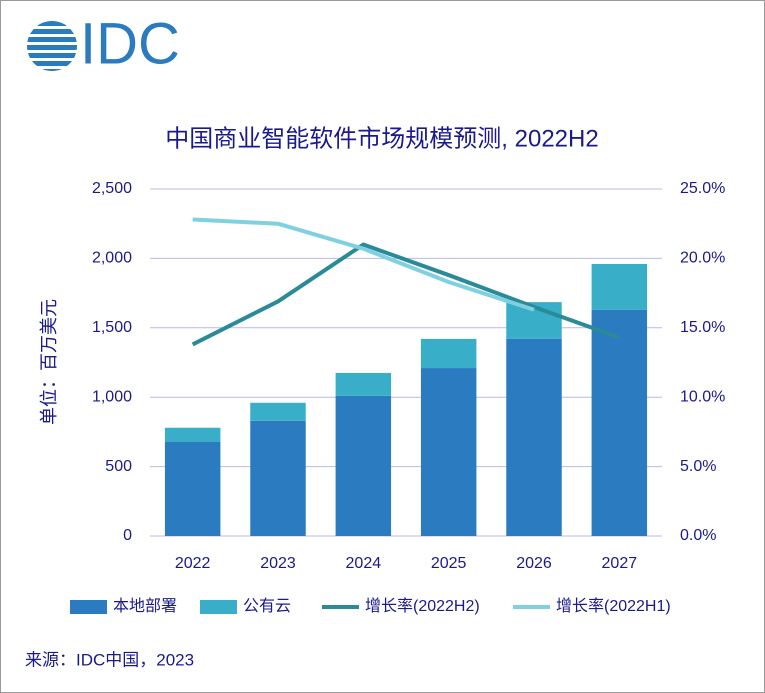 This screenshot has height=693, width=765. Describe the element at coordinates (620, 563) in the screenshot. I see `x-tick-label: 2027` at that location.